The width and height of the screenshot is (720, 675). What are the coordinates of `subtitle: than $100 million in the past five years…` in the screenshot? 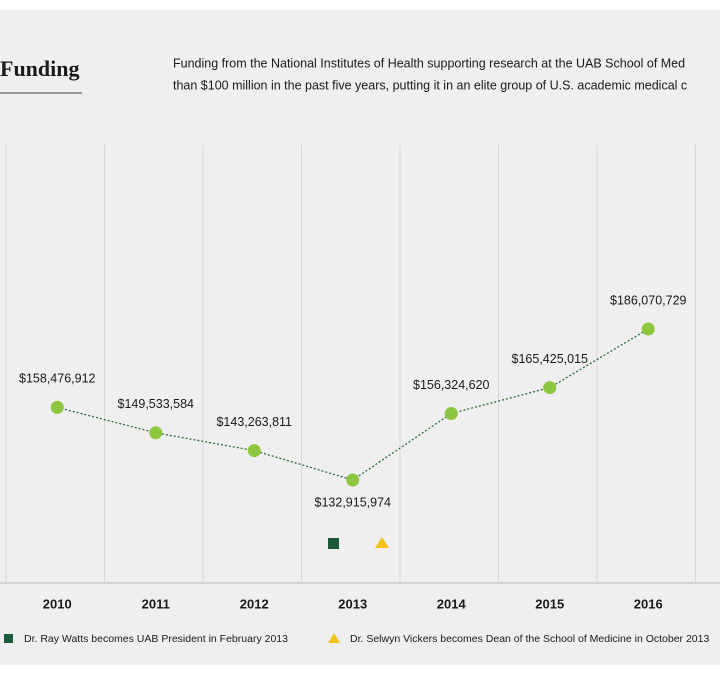 It's located at (430, 85).